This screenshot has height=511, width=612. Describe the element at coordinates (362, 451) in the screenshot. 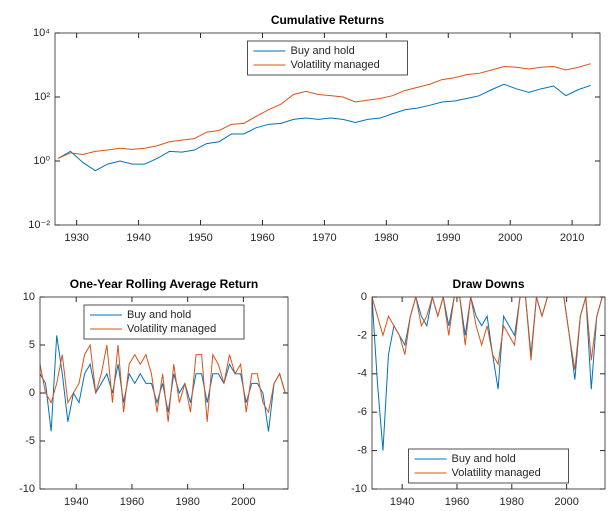

I see `y-tick-label: -8` at that location.